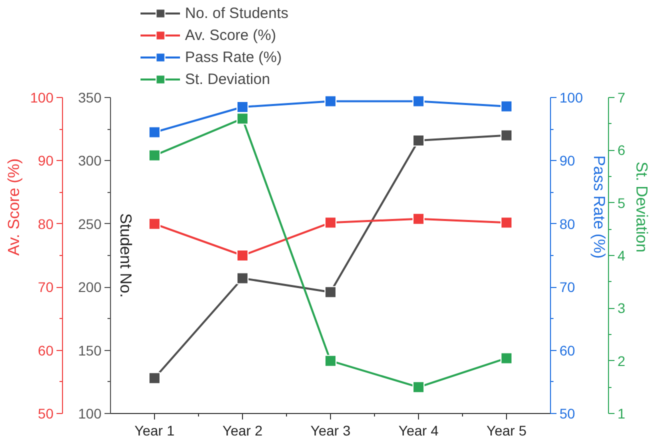  Describe the element at coordinates (622, 414) in the screenshot. I see `y2-tick-label: 1` at that location.